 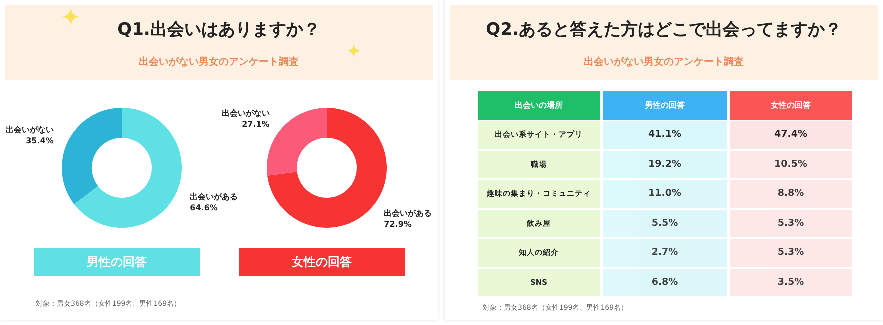 What do you see at coordinates (539, 105) in the screenshot?
I see `y-axis-title: 出会いの場所` at bounding box center [539, 105].